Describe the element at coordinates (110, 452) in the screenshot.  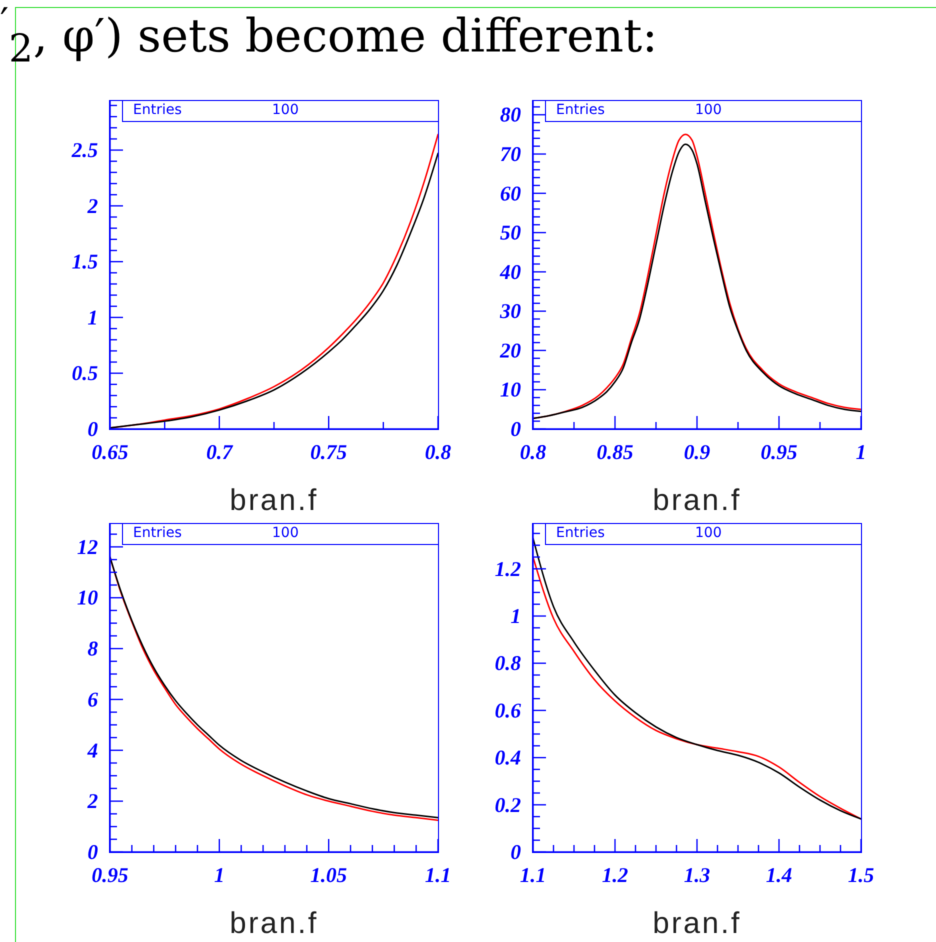
I see `x-tick-label: 0.65` at that location.